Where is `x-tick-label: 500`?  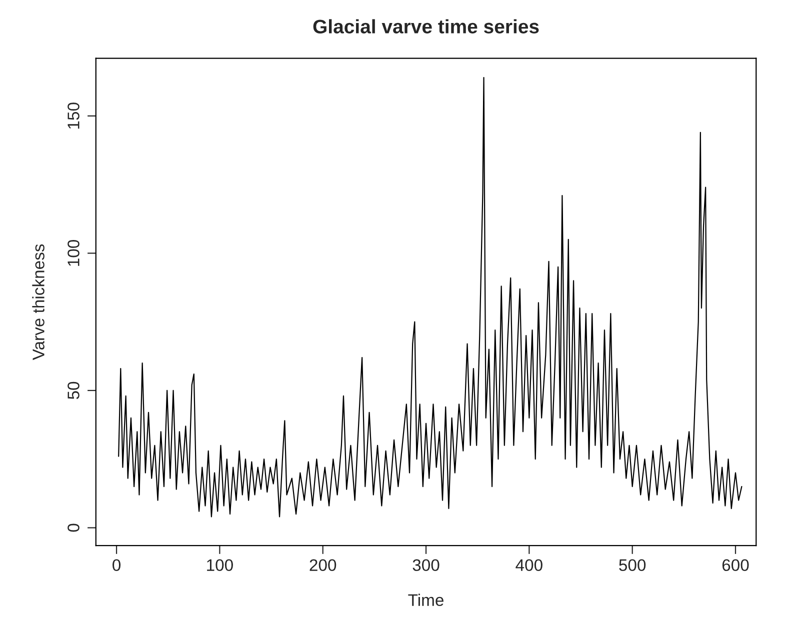 x-tick-label: 500 is located at coordinates (632, 565).